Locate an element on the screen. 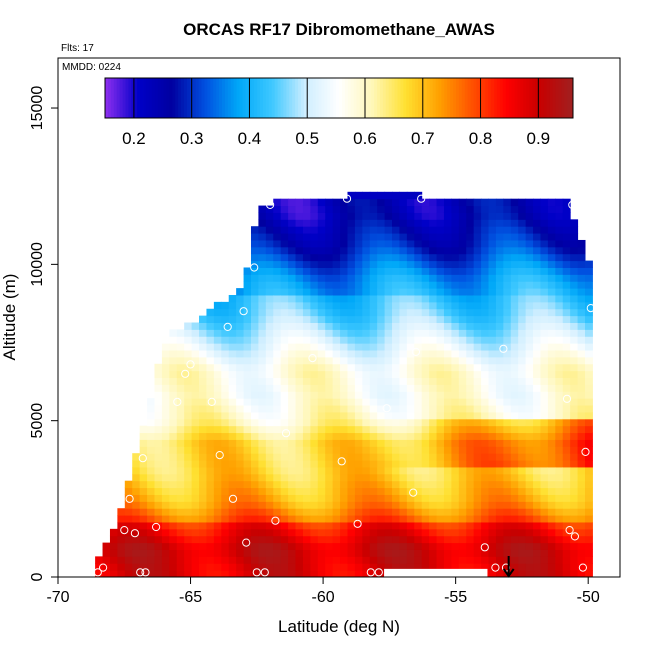  arrow-head is located at coordinates (508, 573).